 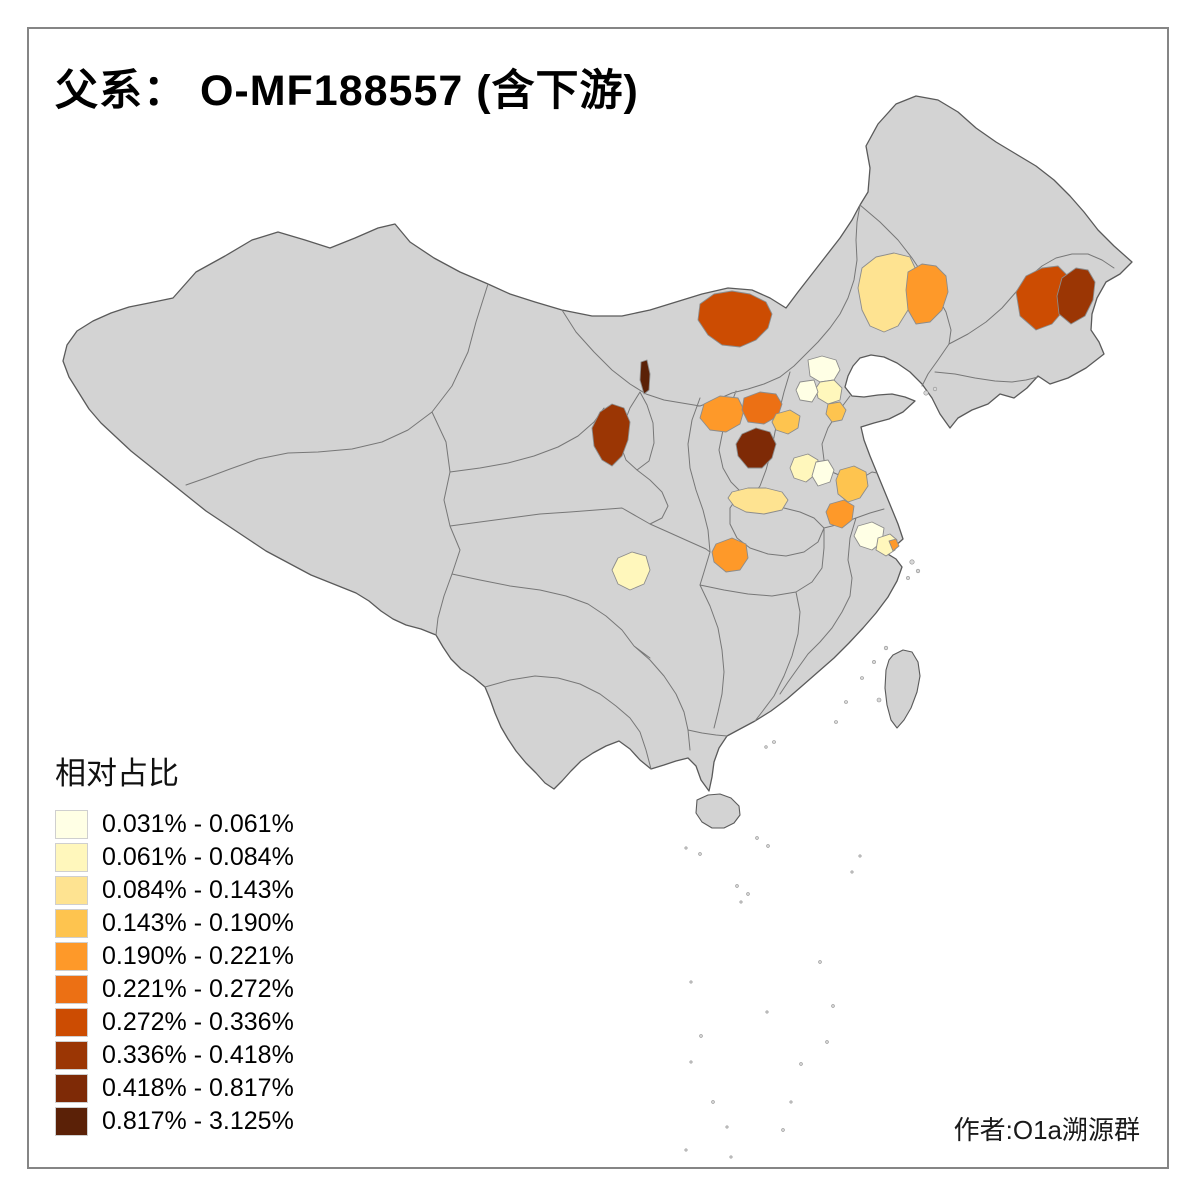 What do you see at coordinates (902, 689) in the screenshot?
I see `taiwan-island` at bounding box center [902, 689].